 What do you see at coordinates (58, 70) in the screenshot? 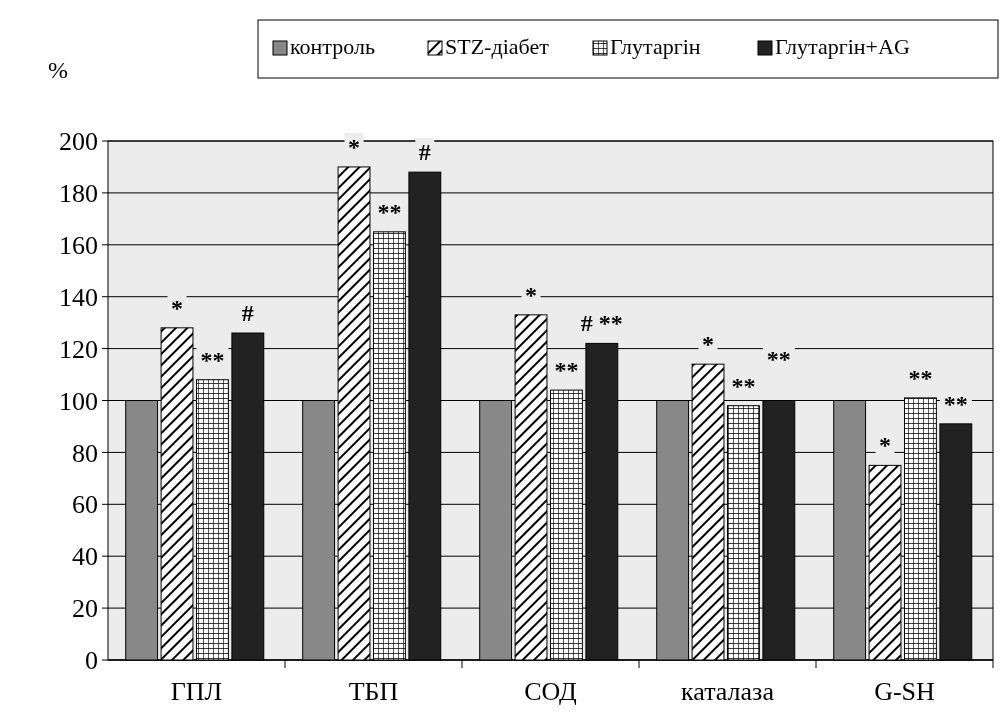
I see `y-axis-title: %` at bounding box center [58, 70].